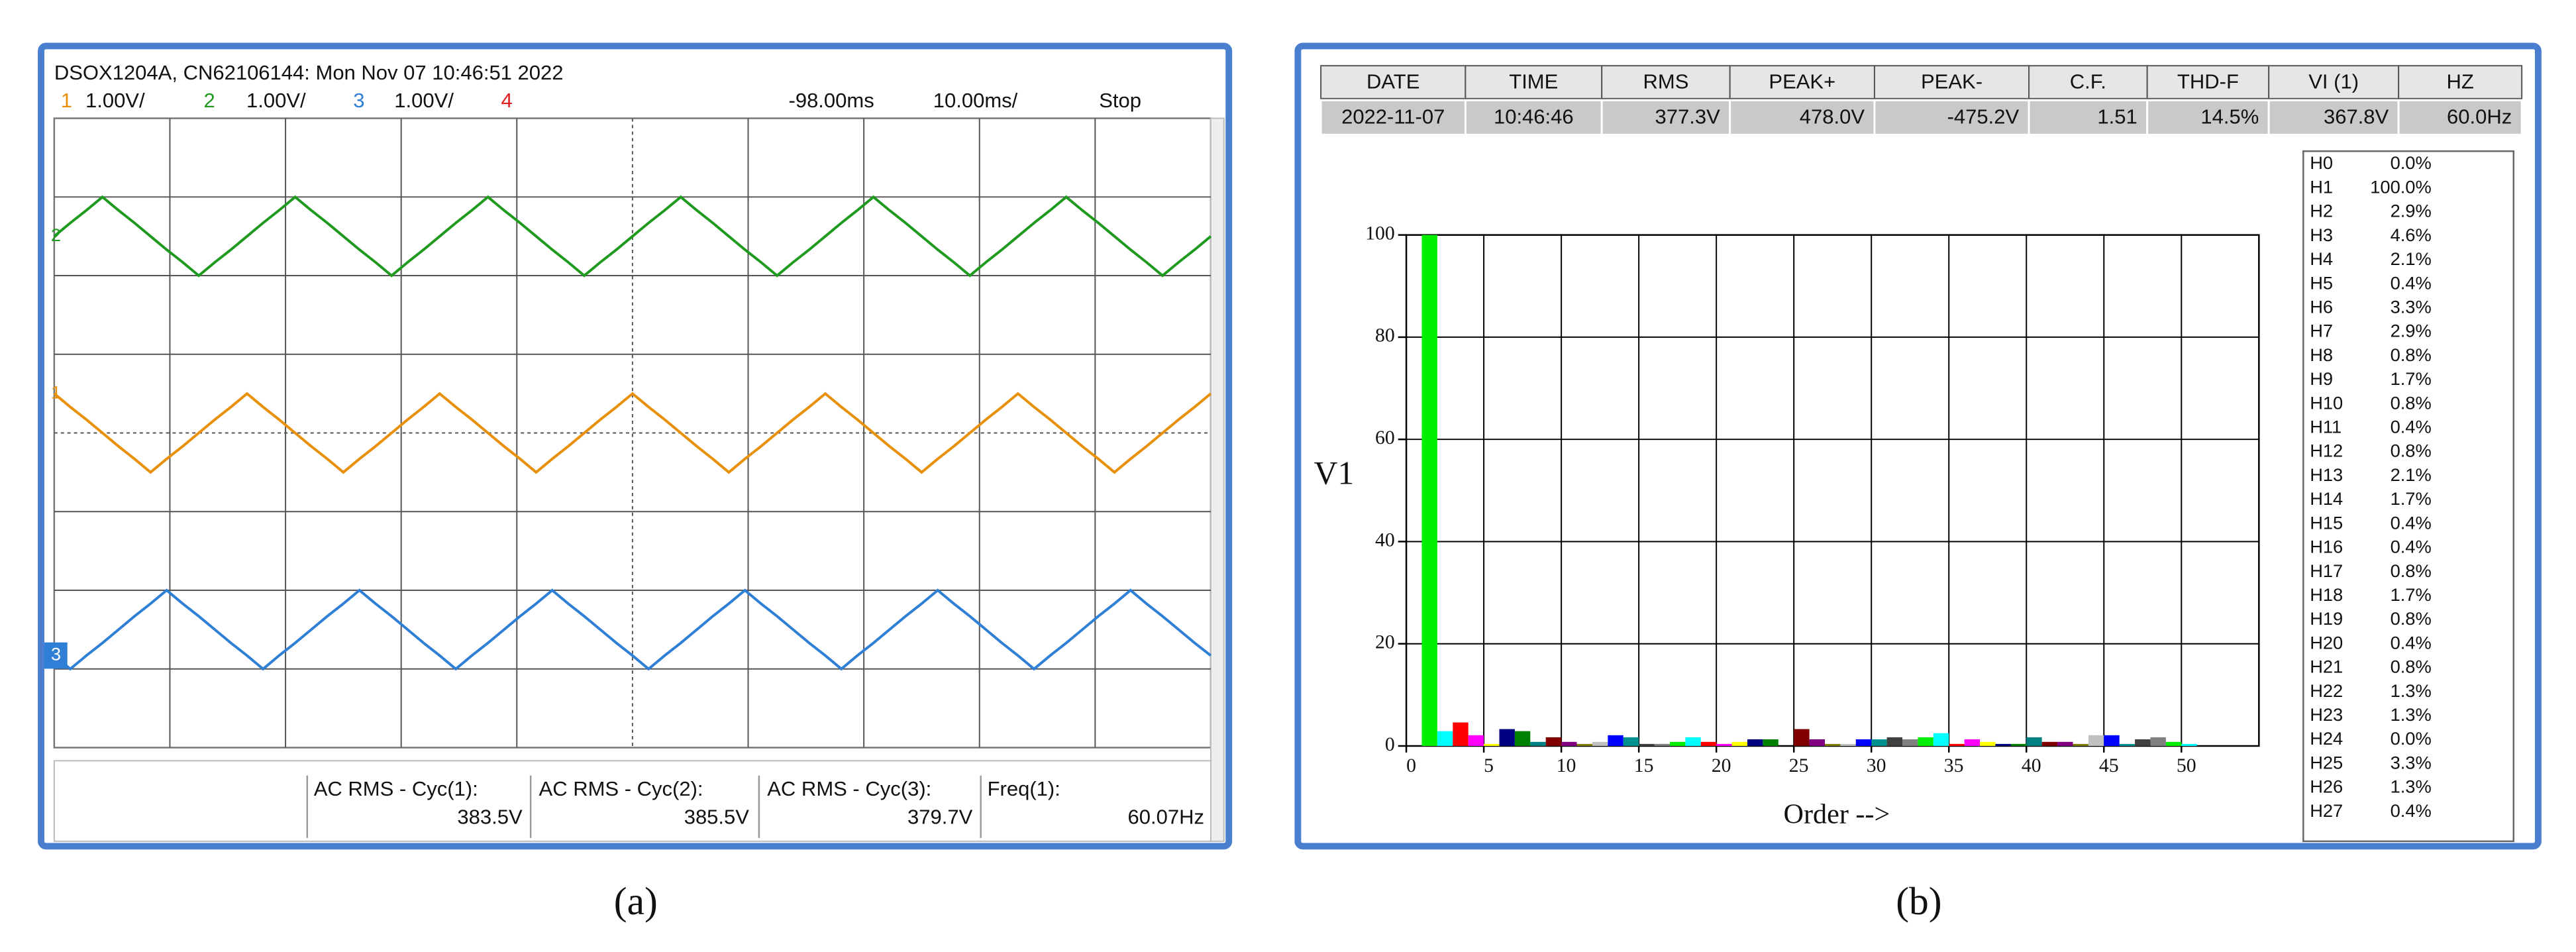 This screenshot has width=2576, height=952. What do you see at coordinates (2411, 258) in the screenshot?
I see `harmonic-percent: 2.1%` at bounding box center [2411, 258].